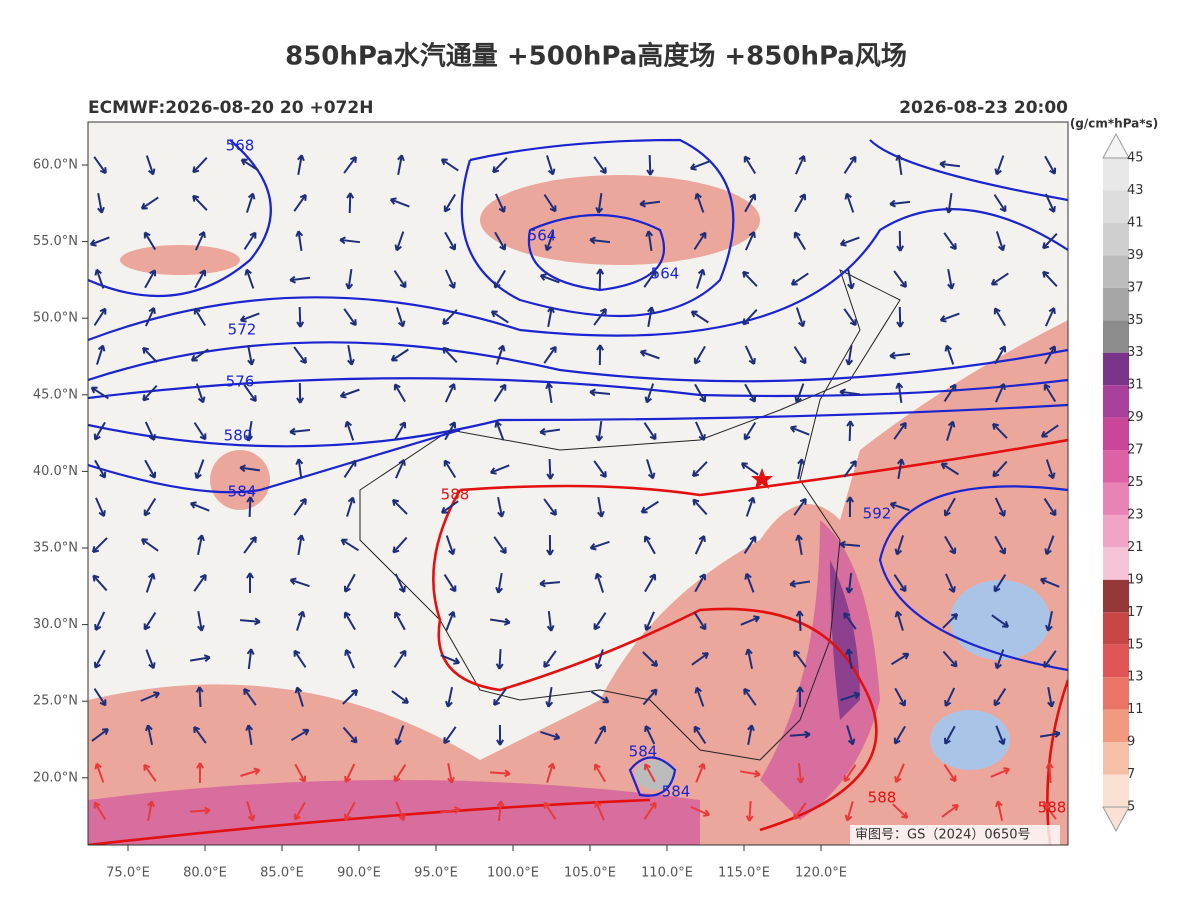 Image resolution: width=1201 pixels, height=904 pixels. What do you see at coordinates (1135, 644) in the screenshot?
I see `colorbar-label: 15` at bounding box center [1135, 644].